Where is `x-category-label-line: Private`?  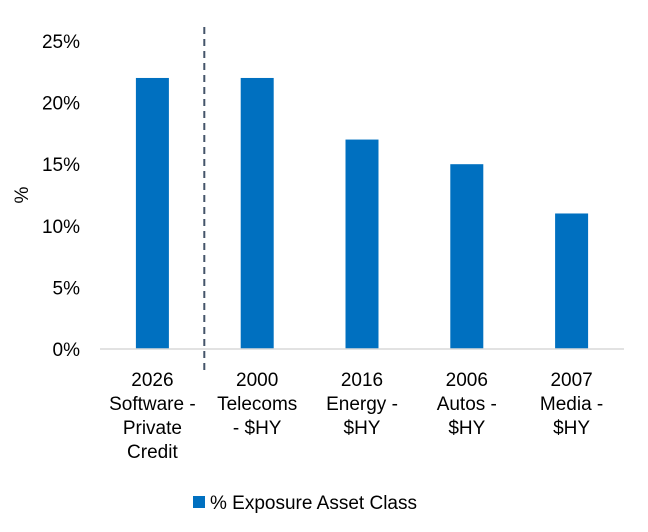 x-category-label-line: Private is located at coordinates (152, 428).